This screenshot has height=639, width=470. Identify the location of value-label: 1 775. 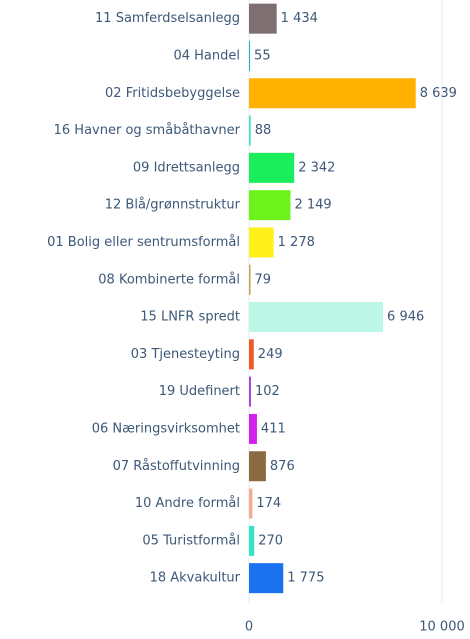
(305, 578).